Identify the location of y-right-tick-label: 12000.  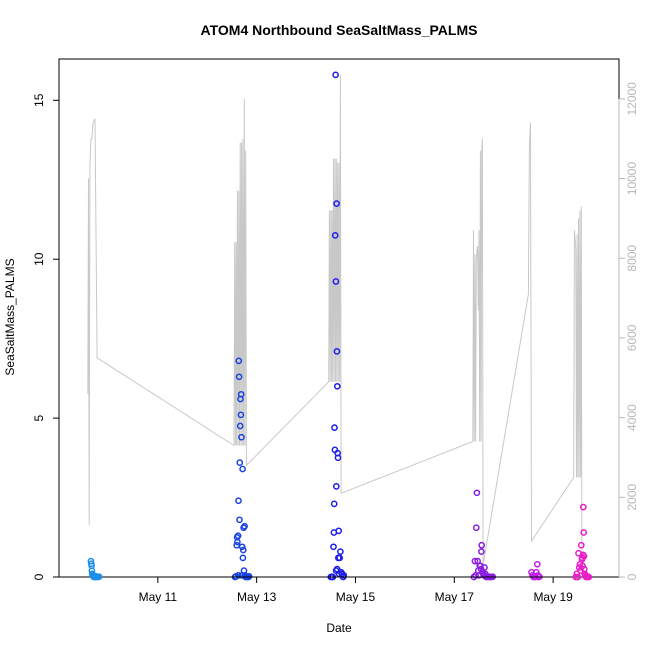
(632, 99).